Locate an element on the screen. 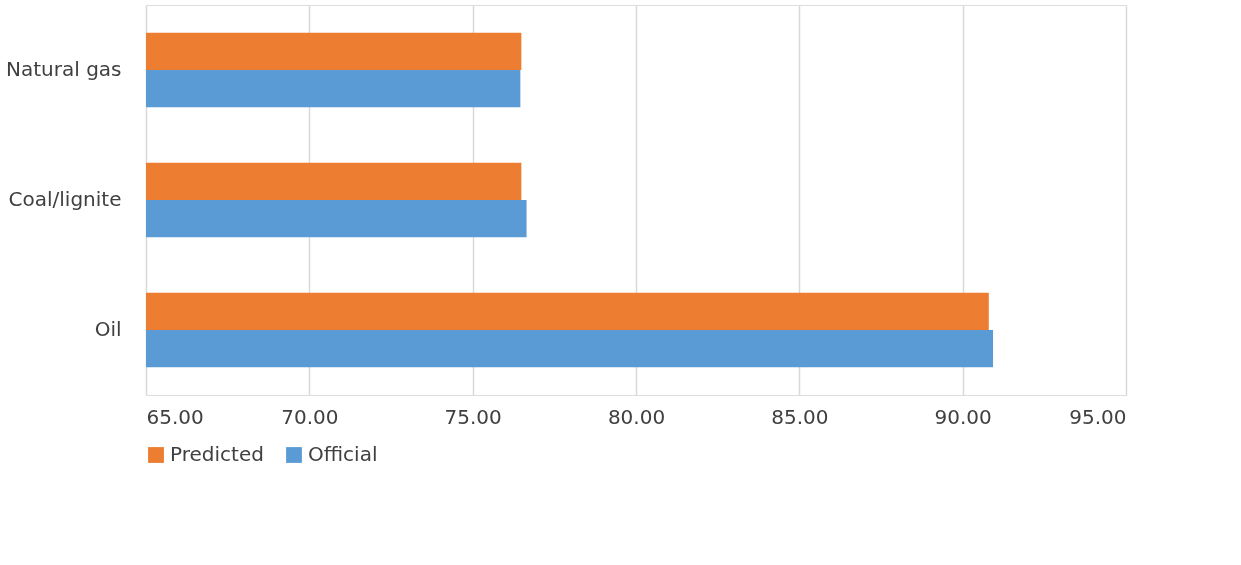 The width and height of the screenshot is (1241, 565). x-tick-label: 90.00 is located at coordinates (963, 416).